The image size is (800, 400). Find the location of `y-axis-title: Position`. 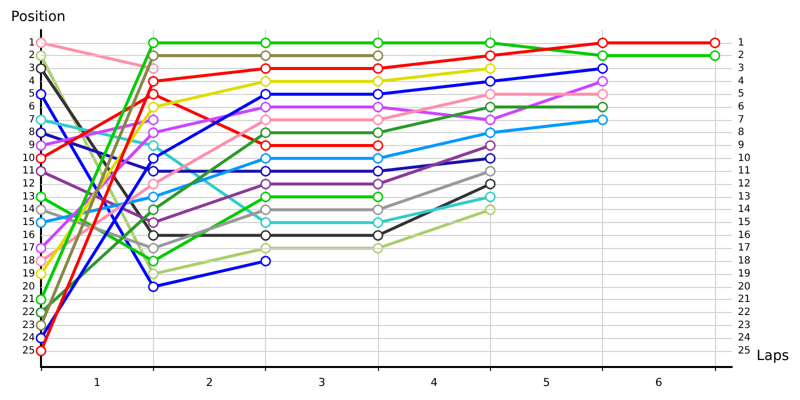

y-axis-title: Position is located at coordinates (38, 17).